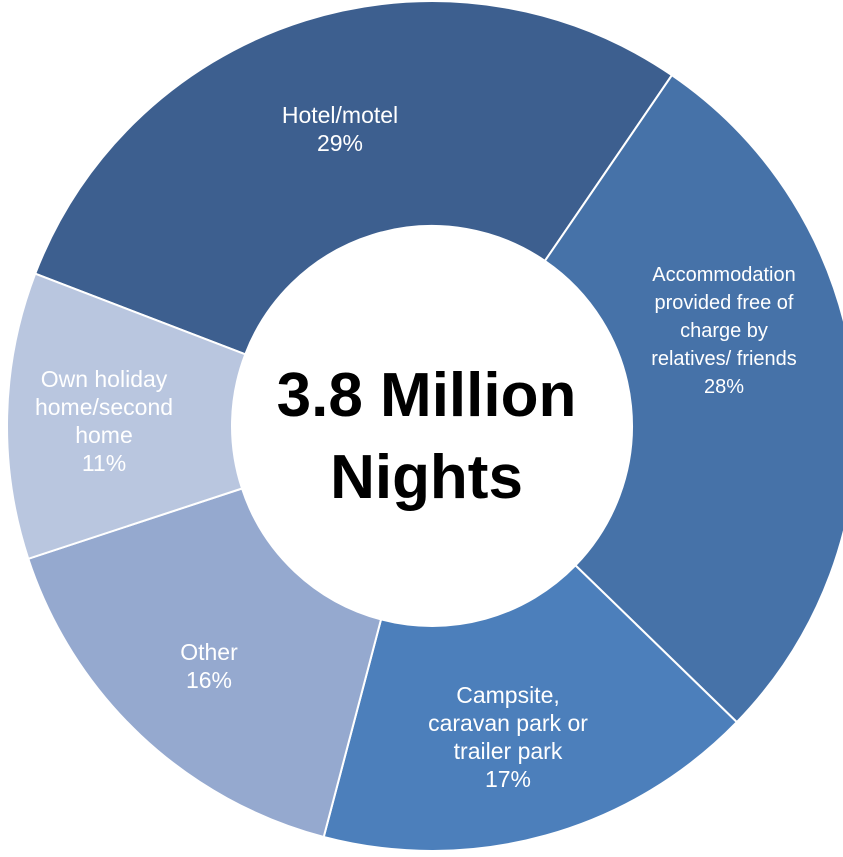 The height and width of the screenshot is (857, 843). I want to click on slice-value-3: 16%, so click(209, 680).